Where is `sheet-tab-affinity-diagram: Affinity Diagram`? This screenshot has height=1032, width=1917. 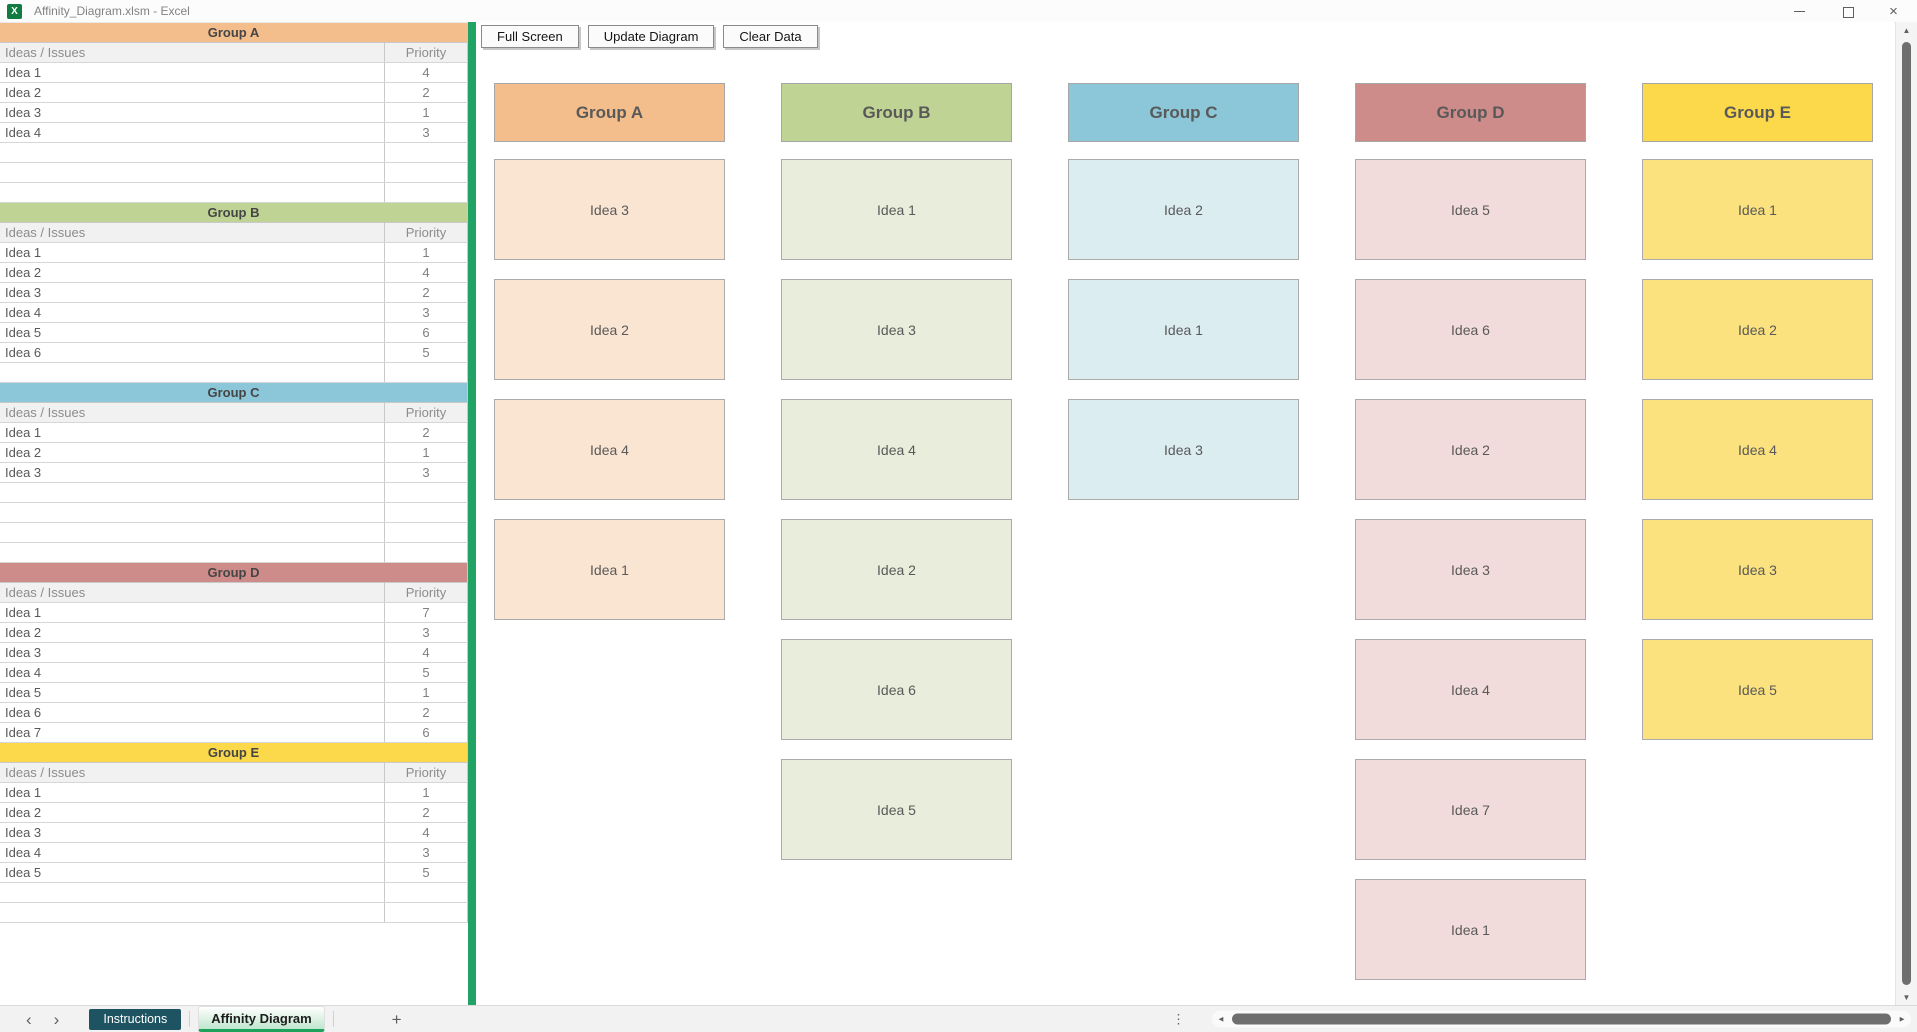 sheet-tab-affinity-diagram: Affinity Diagram is located at coordinates (261, 1019).